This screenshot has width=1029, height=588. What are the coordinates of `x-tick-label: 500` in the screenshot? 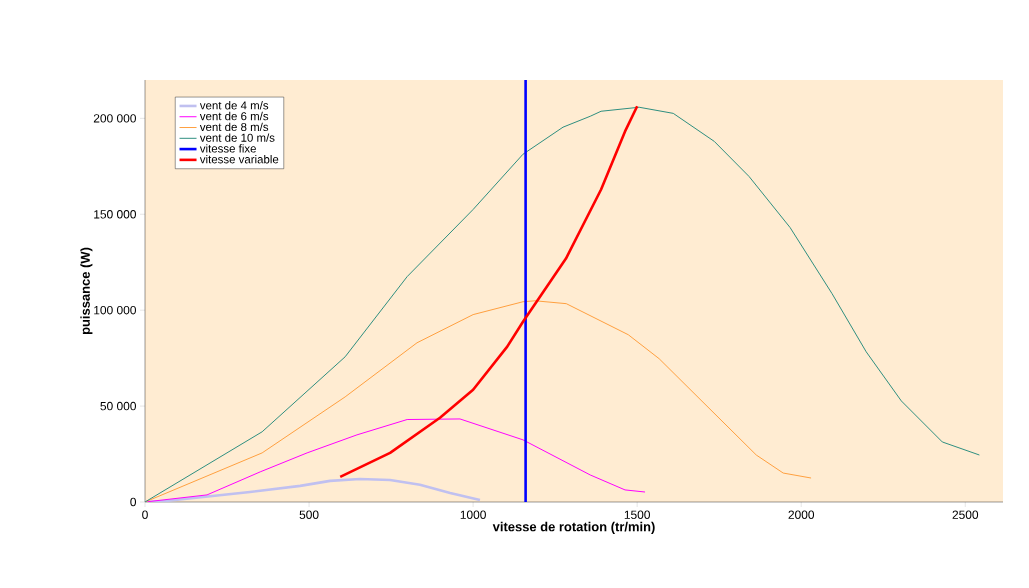 It's located at (309, 514).